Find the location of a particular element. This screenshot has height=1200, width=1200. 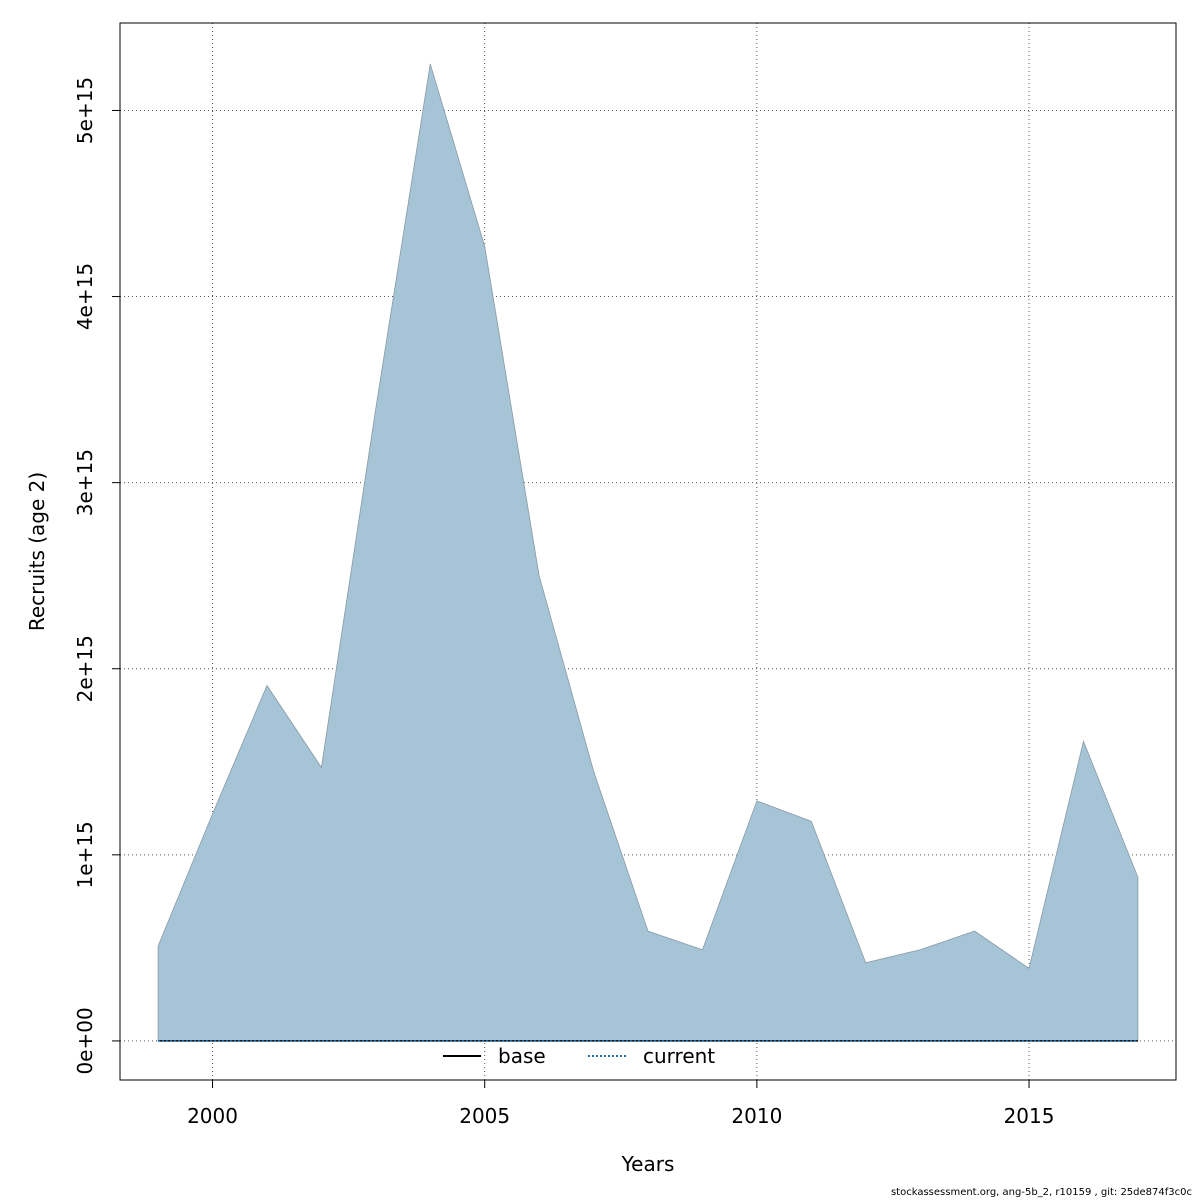

x-axis-title: Years is located at coordinates (648, 1164).